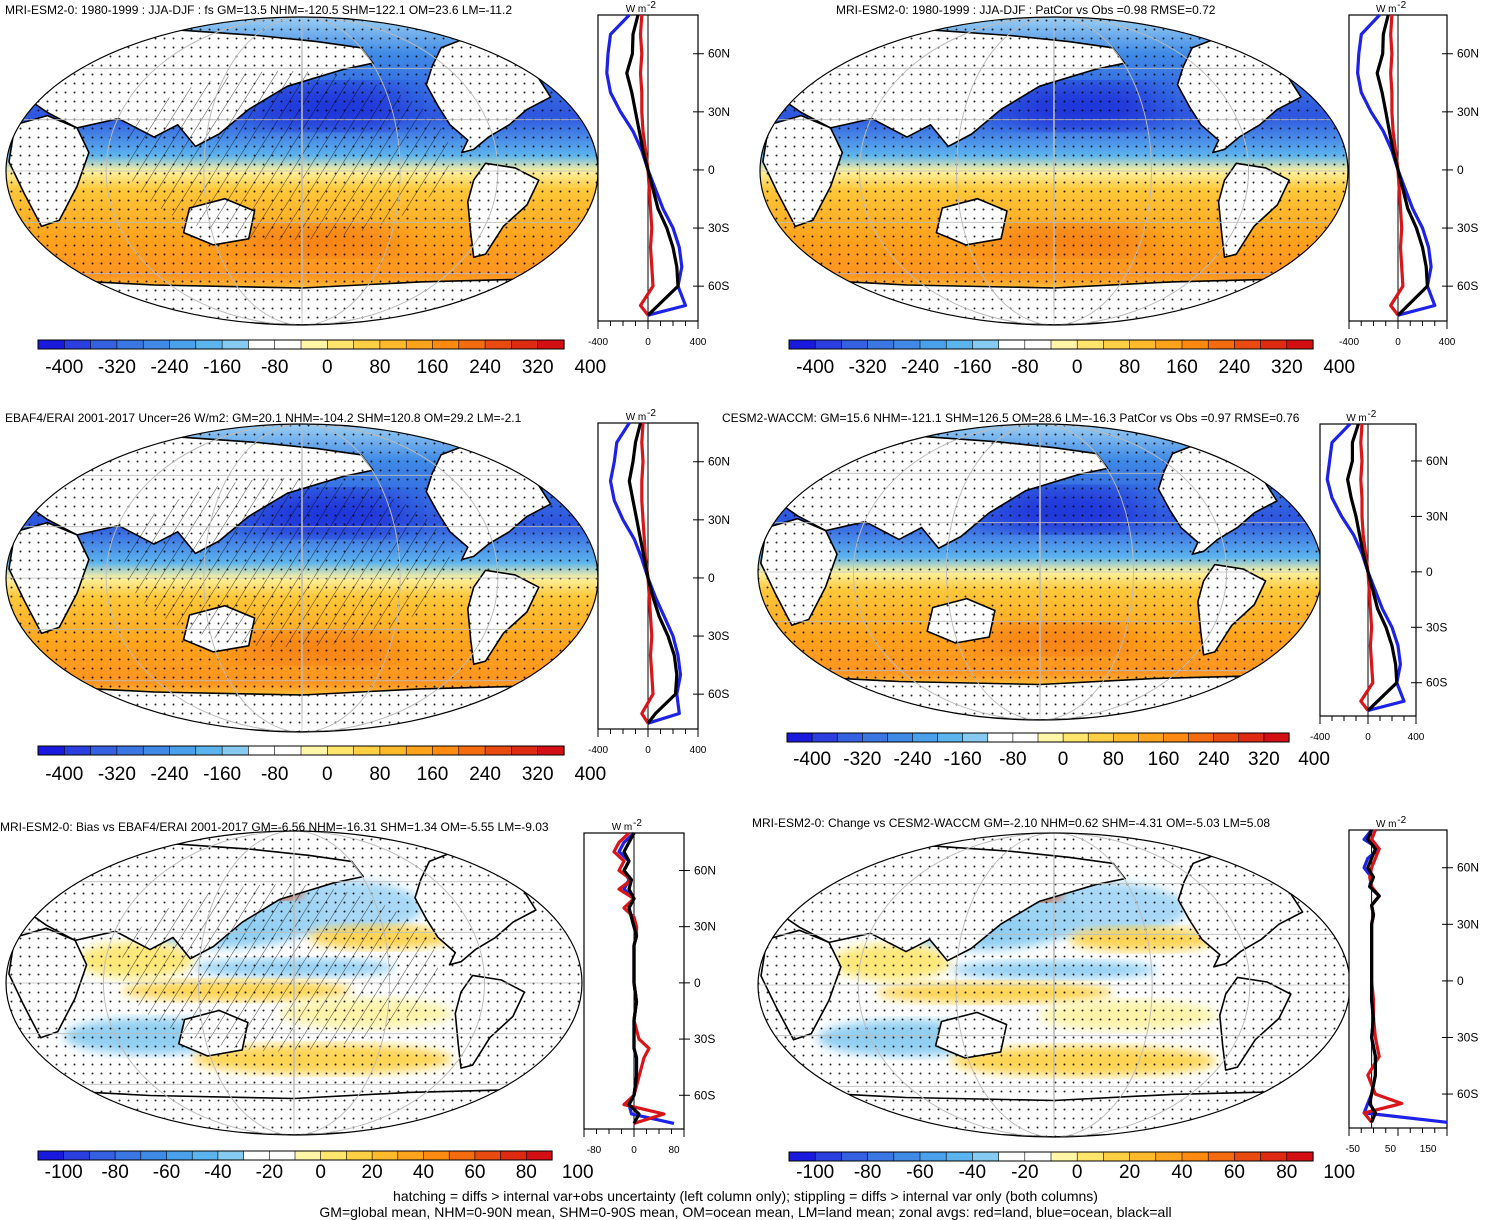  Describe the element at coordinates (423, 1172) in the screenshot. I see `colorbar-label: 40` at that location.